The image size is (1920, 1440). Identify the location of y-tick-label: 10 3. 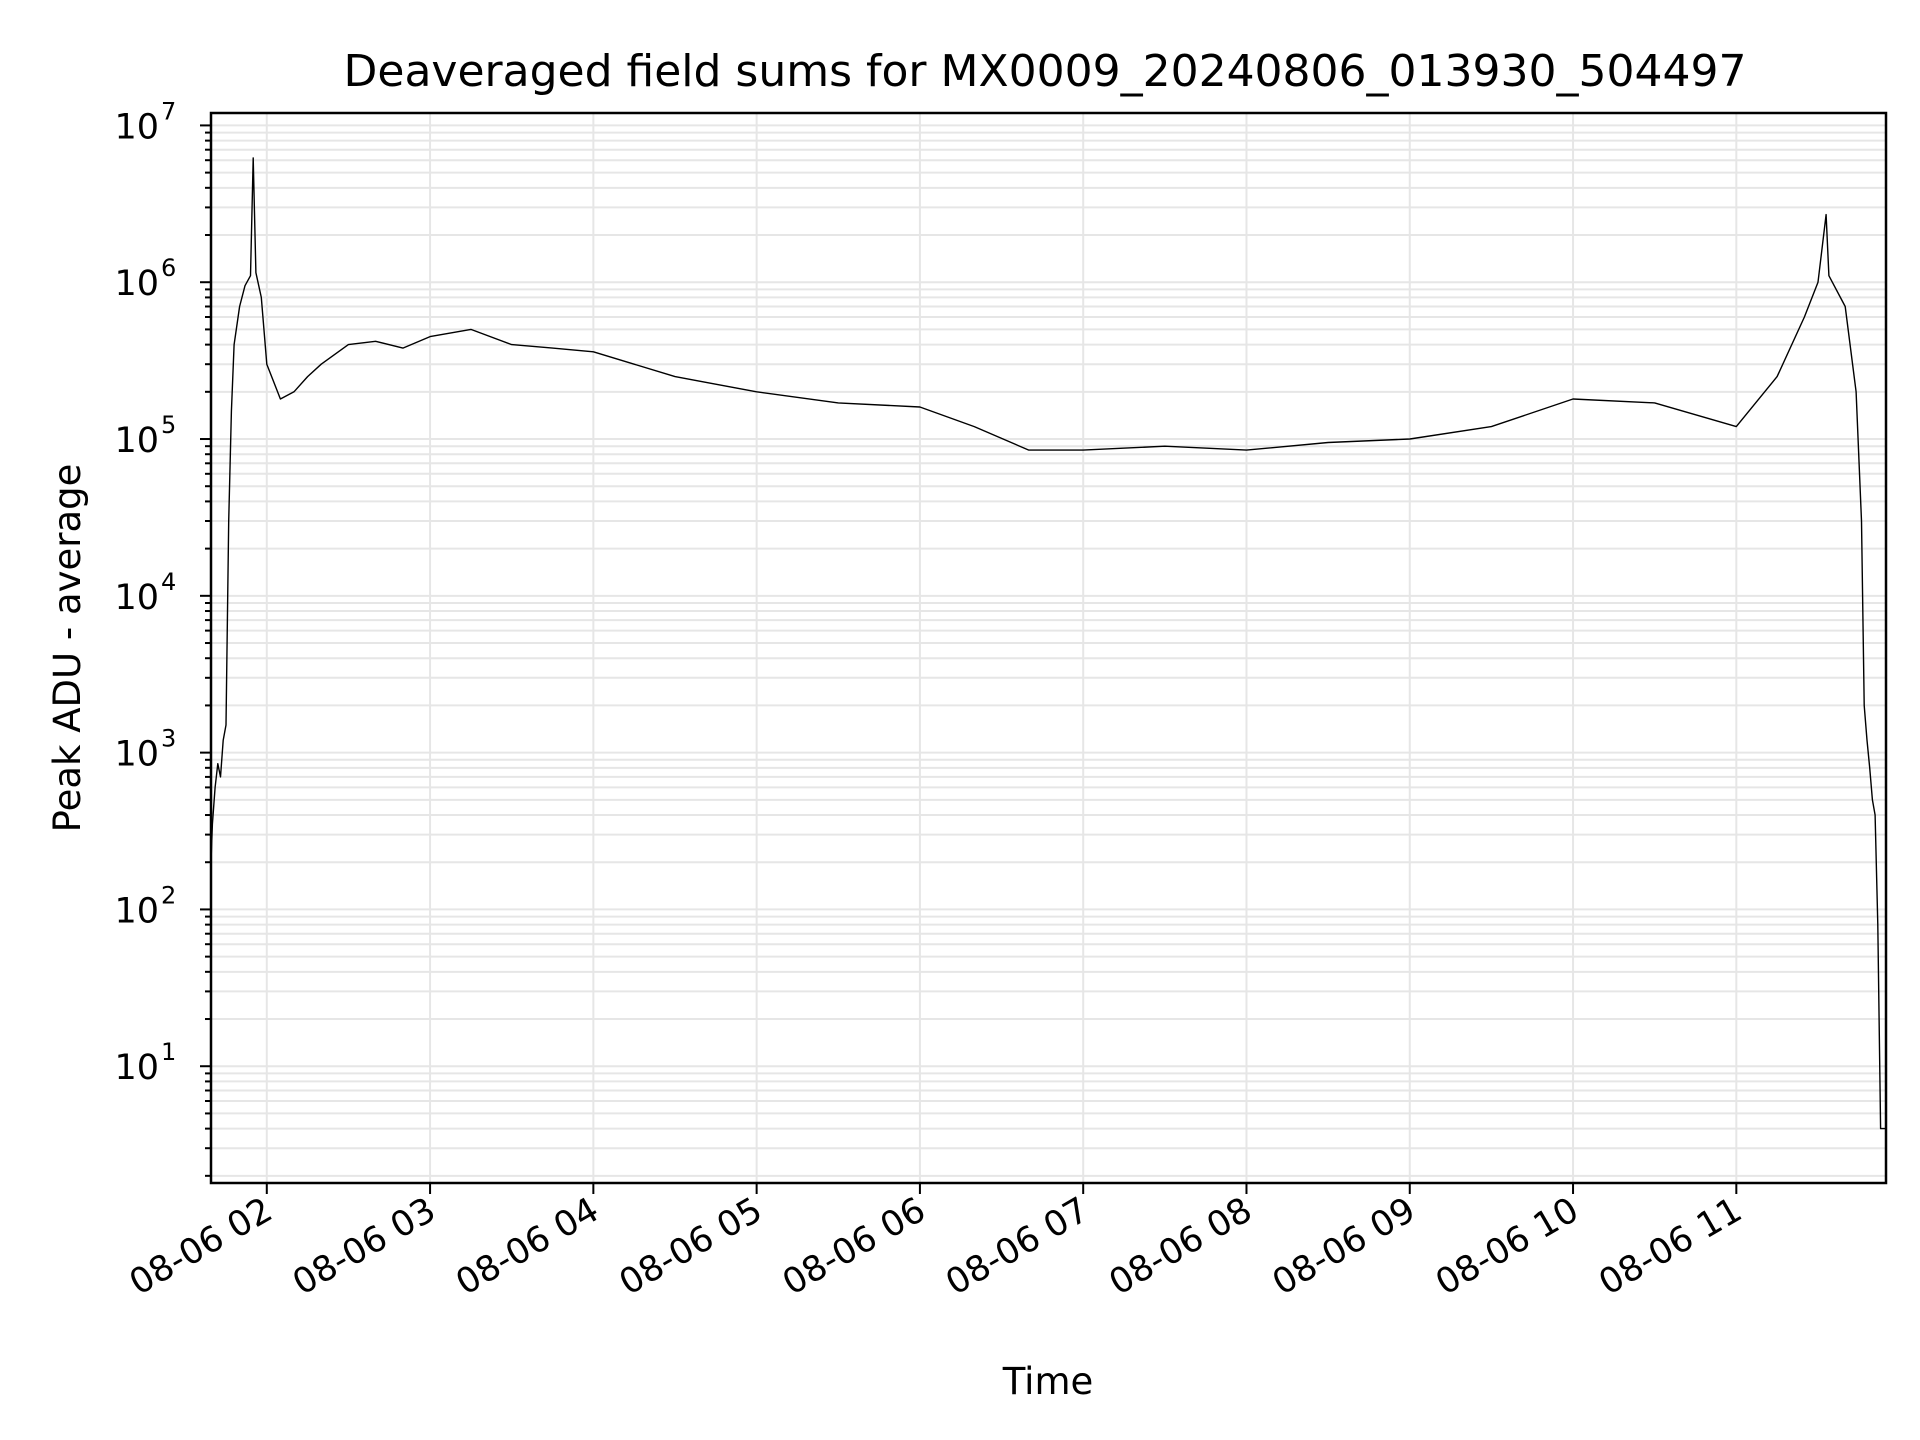
(145, 750).